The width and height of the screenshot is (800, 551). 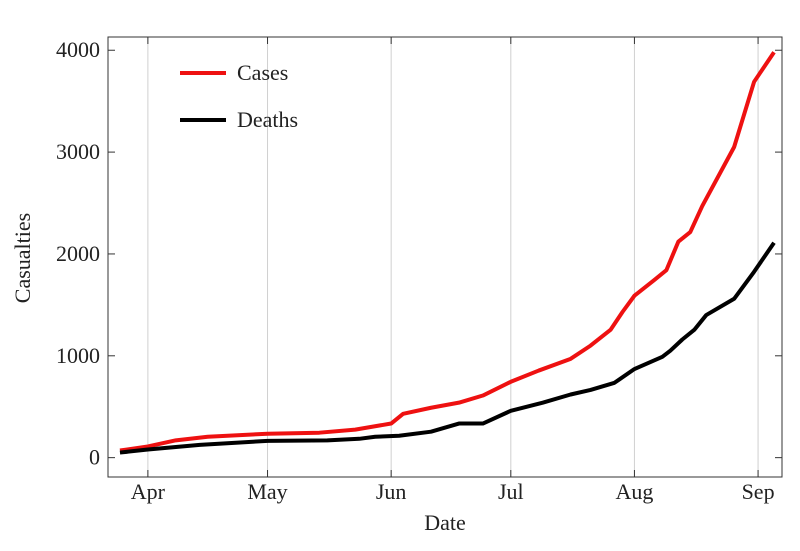 I want to click on legend-label: Cases, so click(x=262, y=72).